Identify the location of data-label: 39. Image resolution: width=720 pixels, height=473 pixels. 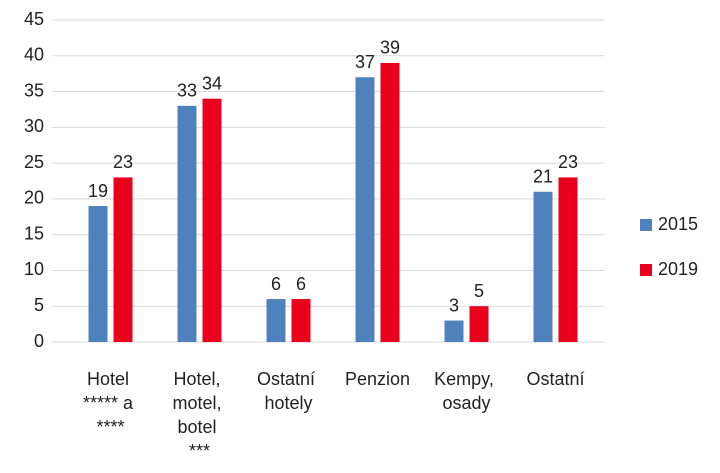
(390, 48).